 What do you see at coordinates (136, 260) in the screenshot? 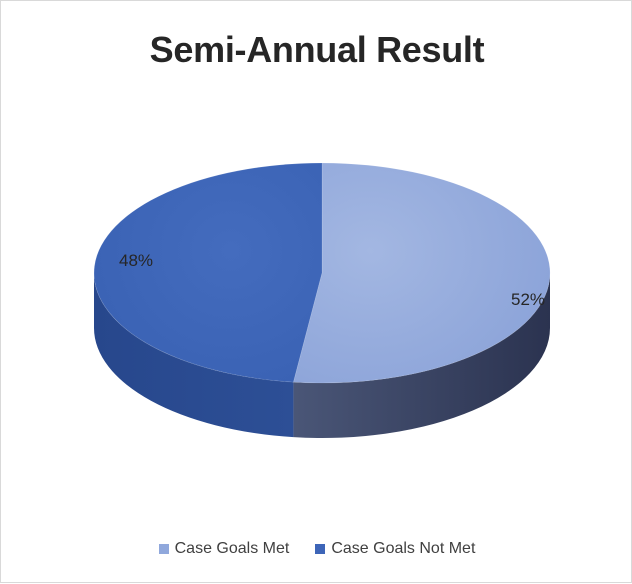
I see `data-label-not-met: 48%` at bounding box center [136, 260].